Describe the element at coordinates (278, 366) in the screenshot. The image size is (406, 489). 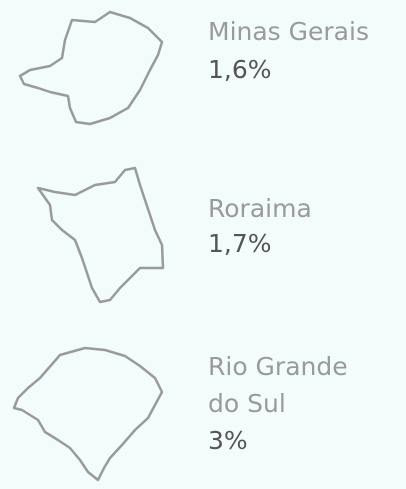
I see `state-name: Rio Grande` at that location.